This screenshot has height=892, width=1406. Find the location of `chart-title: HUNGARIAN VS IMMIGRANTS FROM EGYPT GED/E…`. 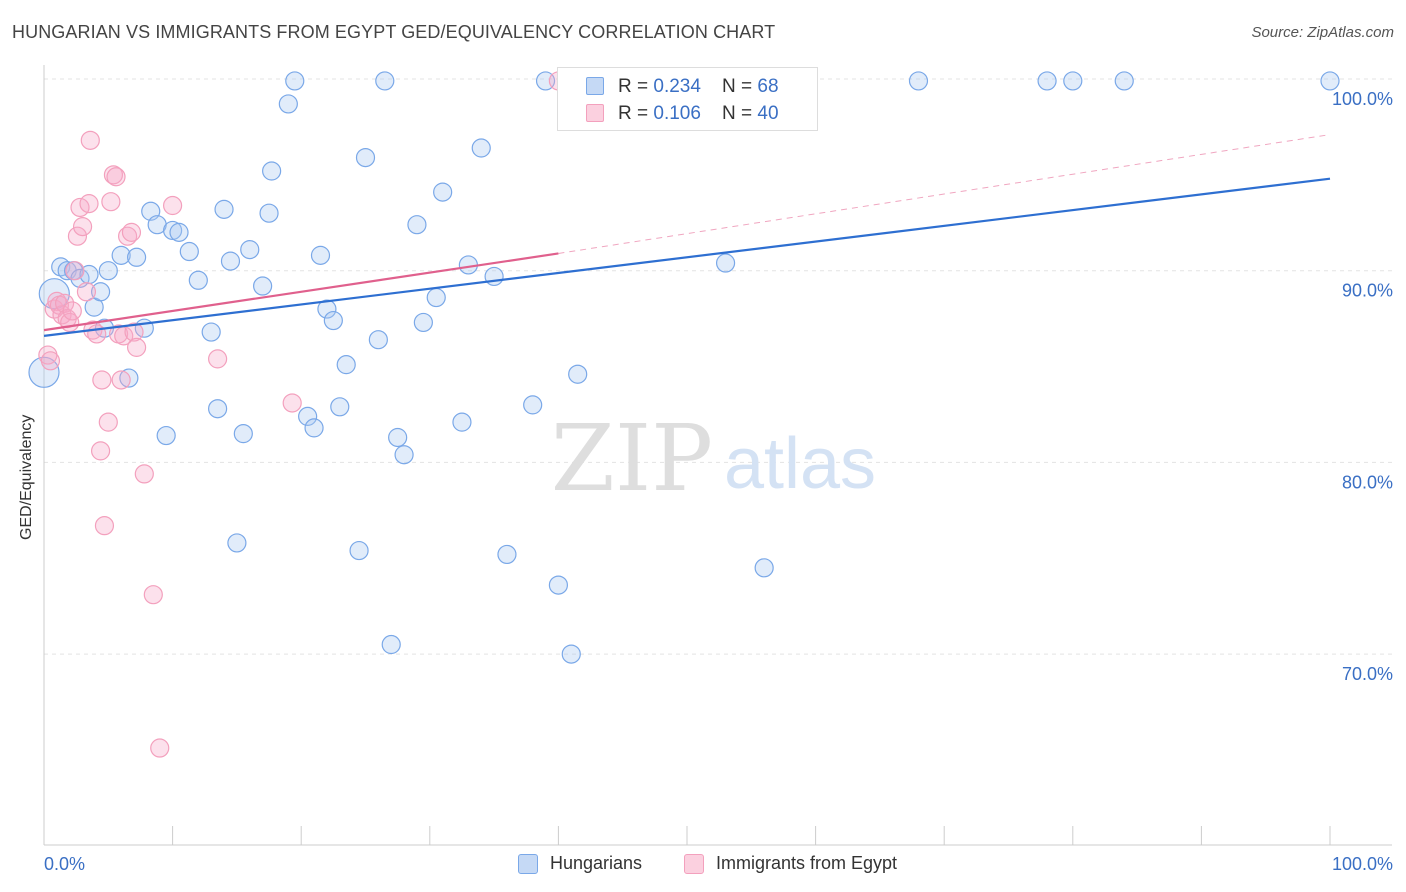

chart-title: HUNGARIAN VS IMMIGRANTS FROM EGYPT GED/E… is located at coordinates (394, 32).